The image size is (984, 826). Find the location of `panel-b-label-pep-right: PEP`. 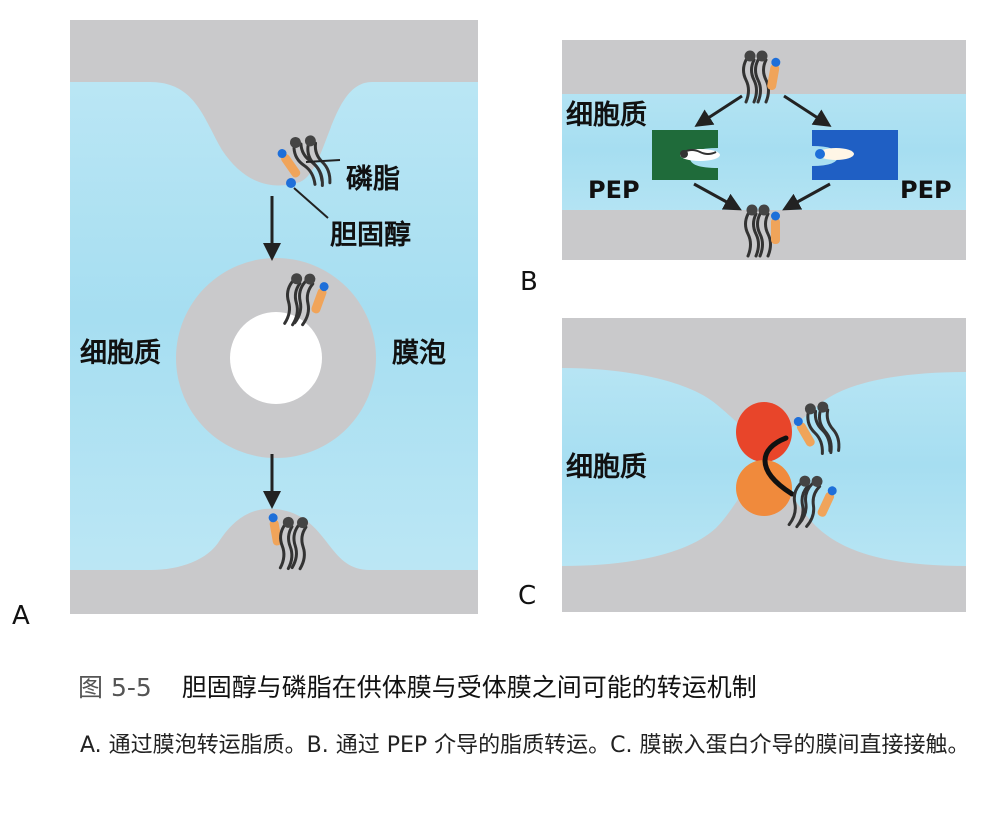

panel-b-label-pep-right: PEP is located at coordinates (926, 190).